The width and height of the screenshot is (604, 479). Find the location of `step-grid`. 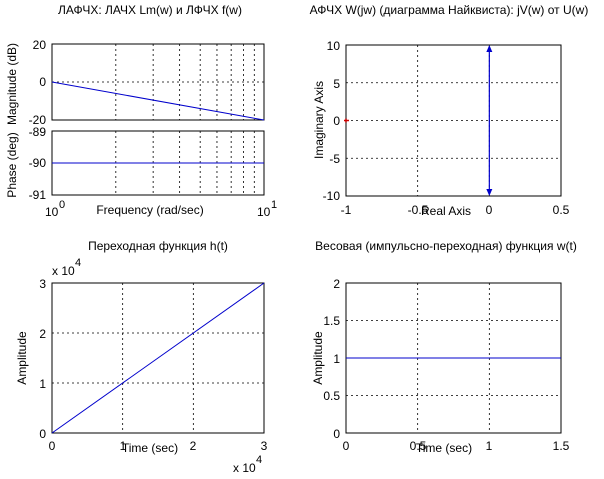

step-grid is located at coordinates (158, 358).